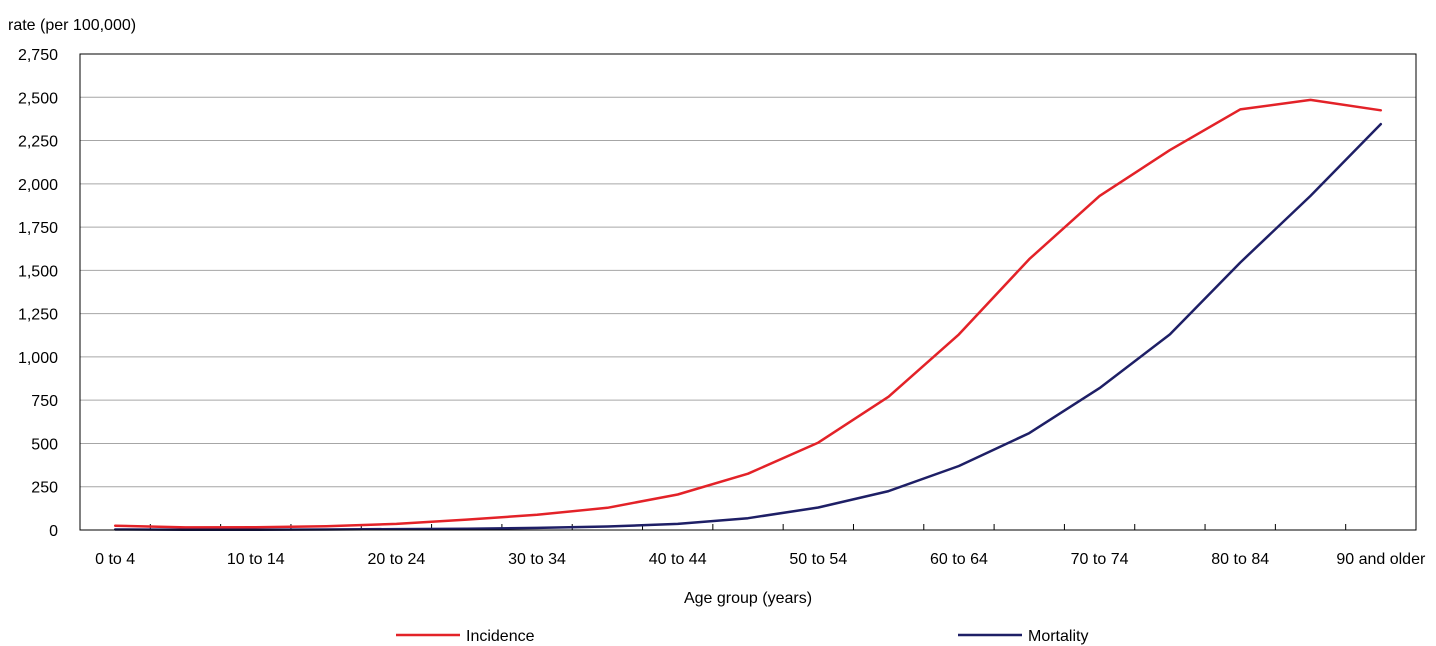 The height and width of the screenshot is (646, 1436). I want to click on x-tick-label: 50 to 54, so click(818, 559).